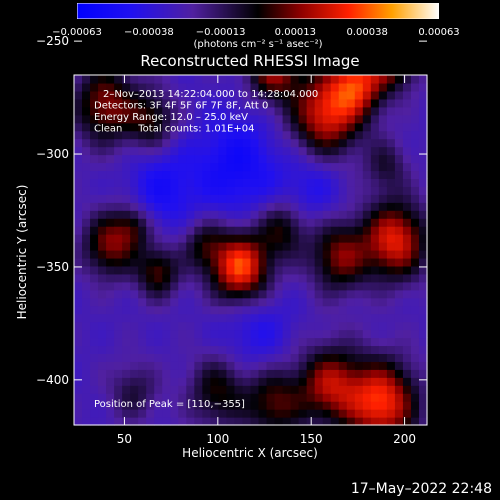 Image resolution: width=500 pixels, height=500 pixels. Describe the element at coordinates (210, 94) in the screenshot. I see `annotation-line: 2–Nov–2013 14:22:04.000 to 14:28:04.000` at that location.